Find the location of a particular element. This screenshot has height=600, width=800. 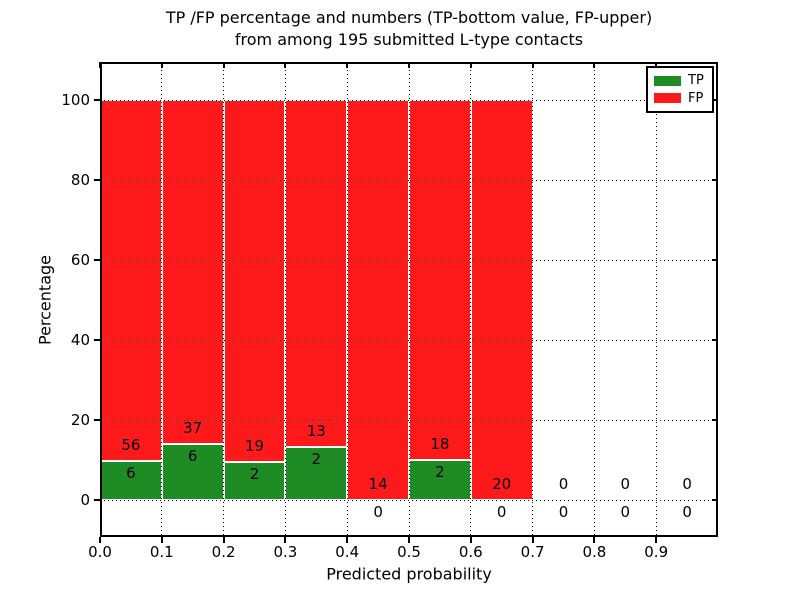

y-tick-label: 20 is located at coordinates (80, 420).